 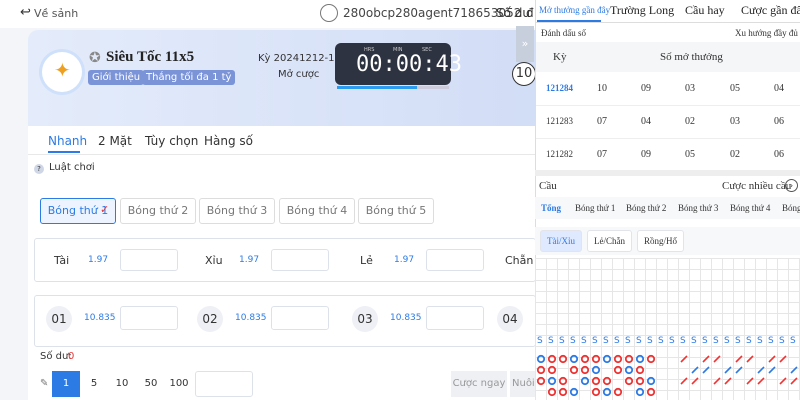 I want to click on chip: 1, so click(x=66, y=384).